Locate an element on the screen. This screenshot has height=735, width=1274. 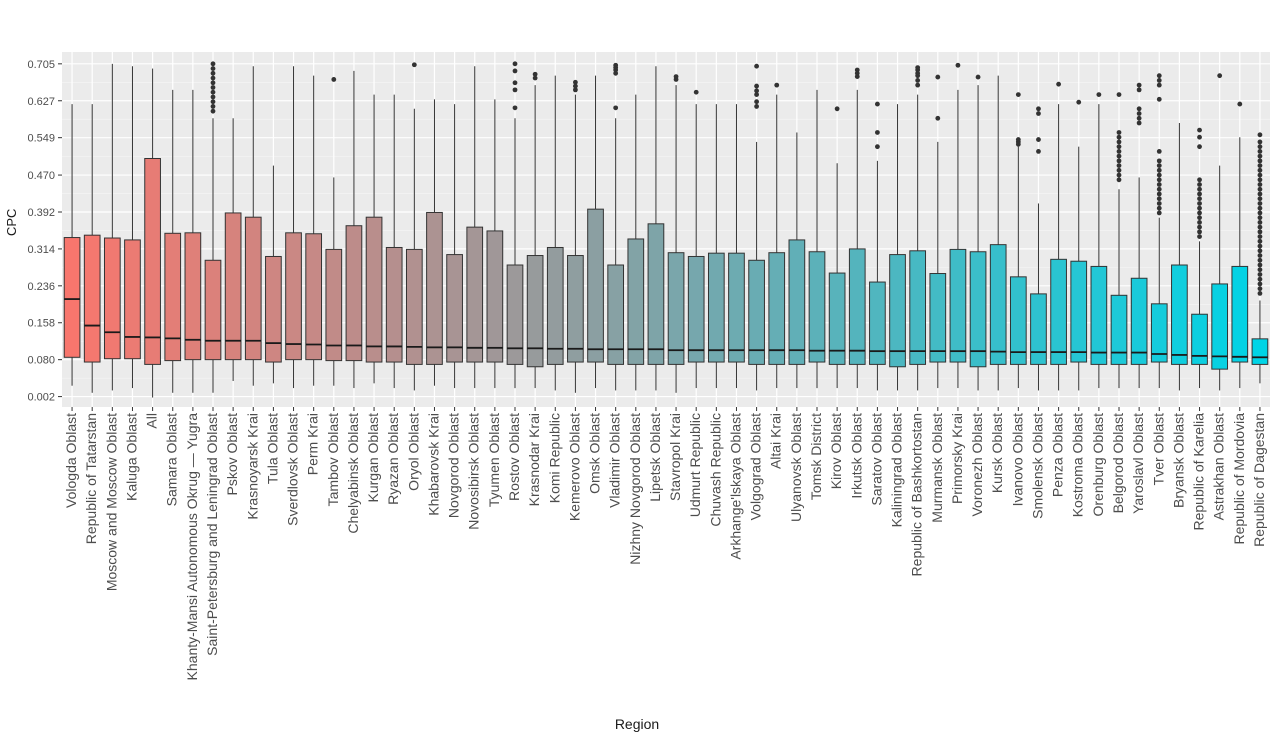
x-tick-label: Nizhny Novgorod Oblast is located at coordinates (635, 489).